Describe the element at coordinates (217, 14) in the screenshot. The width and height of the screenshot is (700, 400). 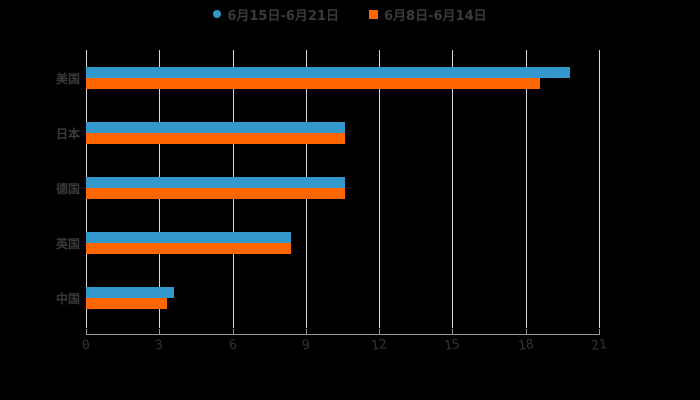
I see `legend-marker-blue-icon` at that location.